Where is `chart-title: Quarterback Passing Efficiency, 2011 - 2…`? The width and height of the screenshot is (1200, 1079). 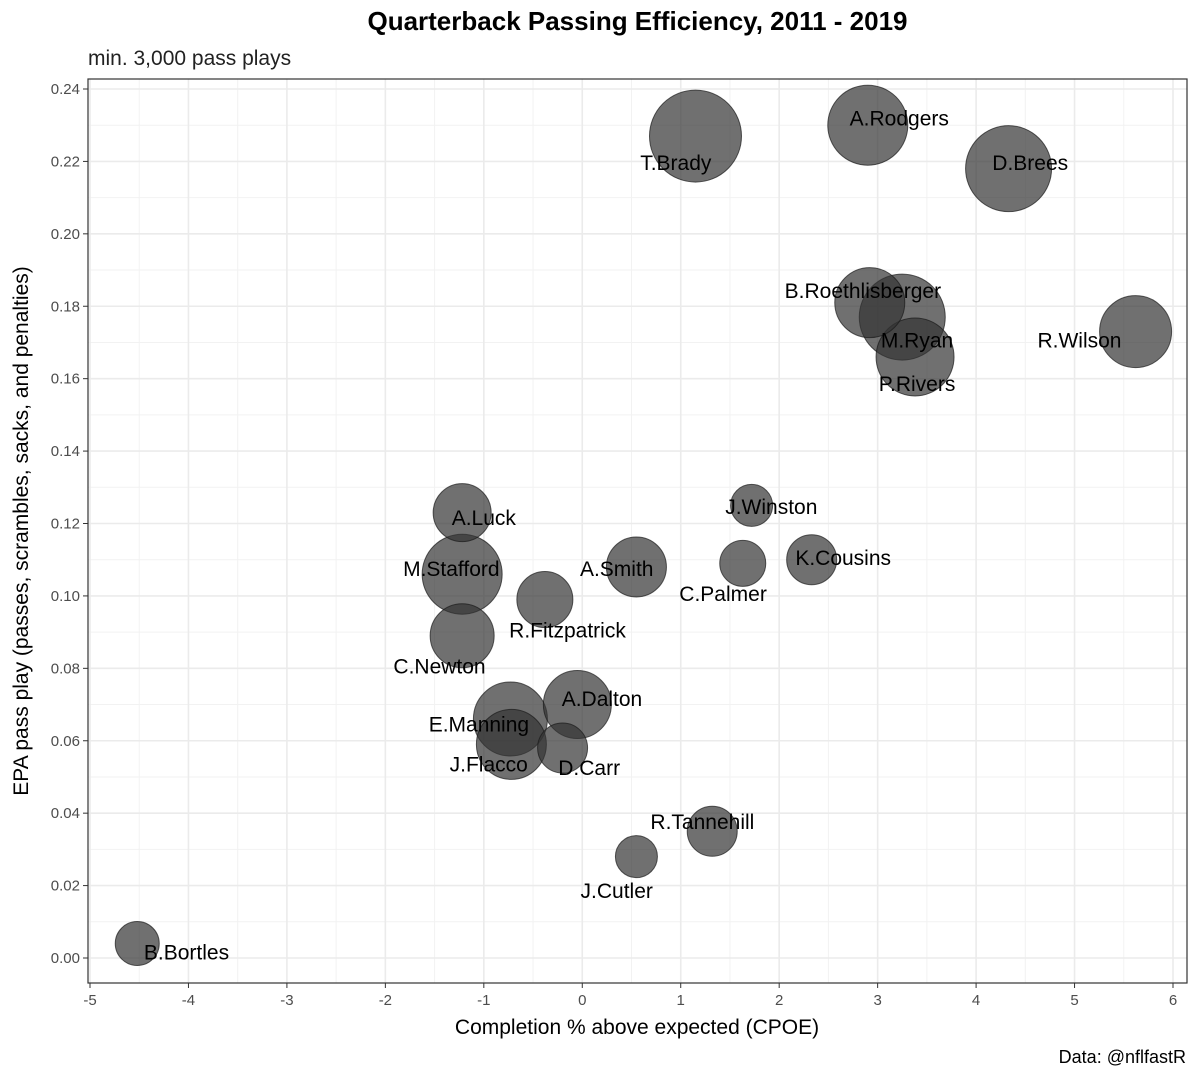
chart-title: Quarterback Passing Efficiency, 2011 - 2… is located at coordinates (637, 21).